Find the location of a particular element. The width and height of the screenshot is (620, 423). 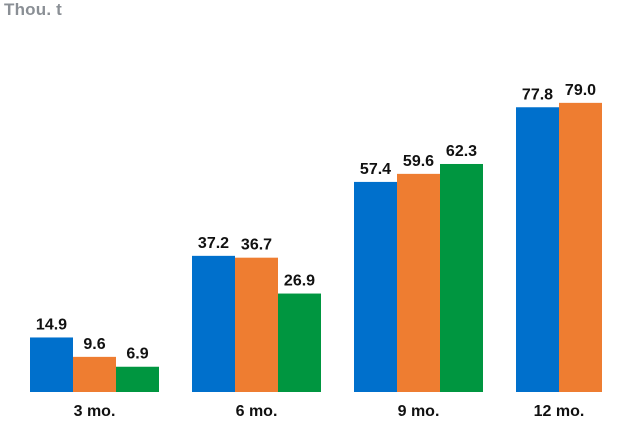

value-label-s2-2: 36.7 is located at coordinates (256, 245).